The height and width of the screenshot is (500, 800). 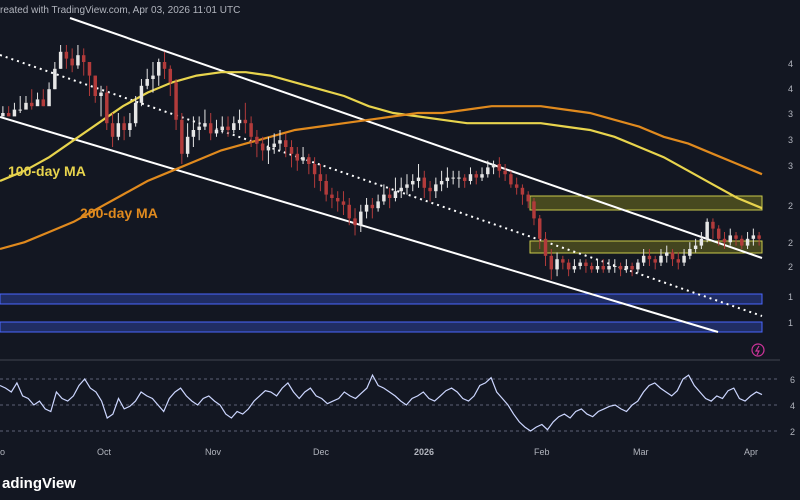 What do you see at coordinates (119, 213) in the screenshot?
I see `ma200-label: 200-day MA` at bounding box center [119, 213].